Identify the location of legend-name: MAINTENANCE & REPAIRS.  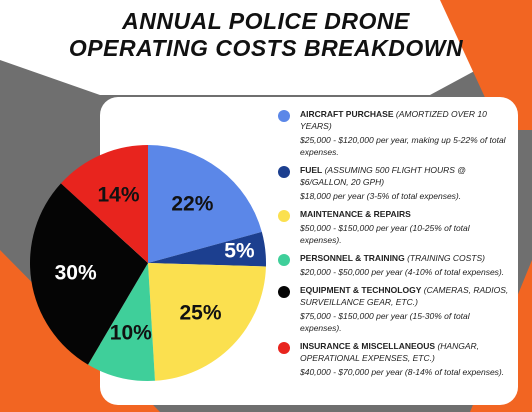
(355, 214).